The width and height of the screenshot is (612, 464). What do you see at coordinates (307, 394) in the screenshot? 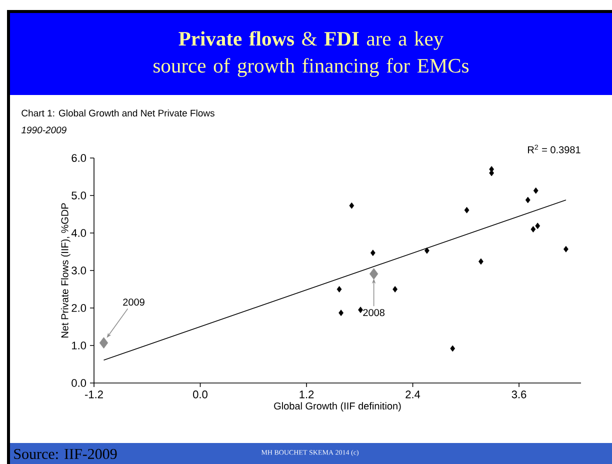
I see `x-tick-label: 1.2` at bounding box center [307, 394].